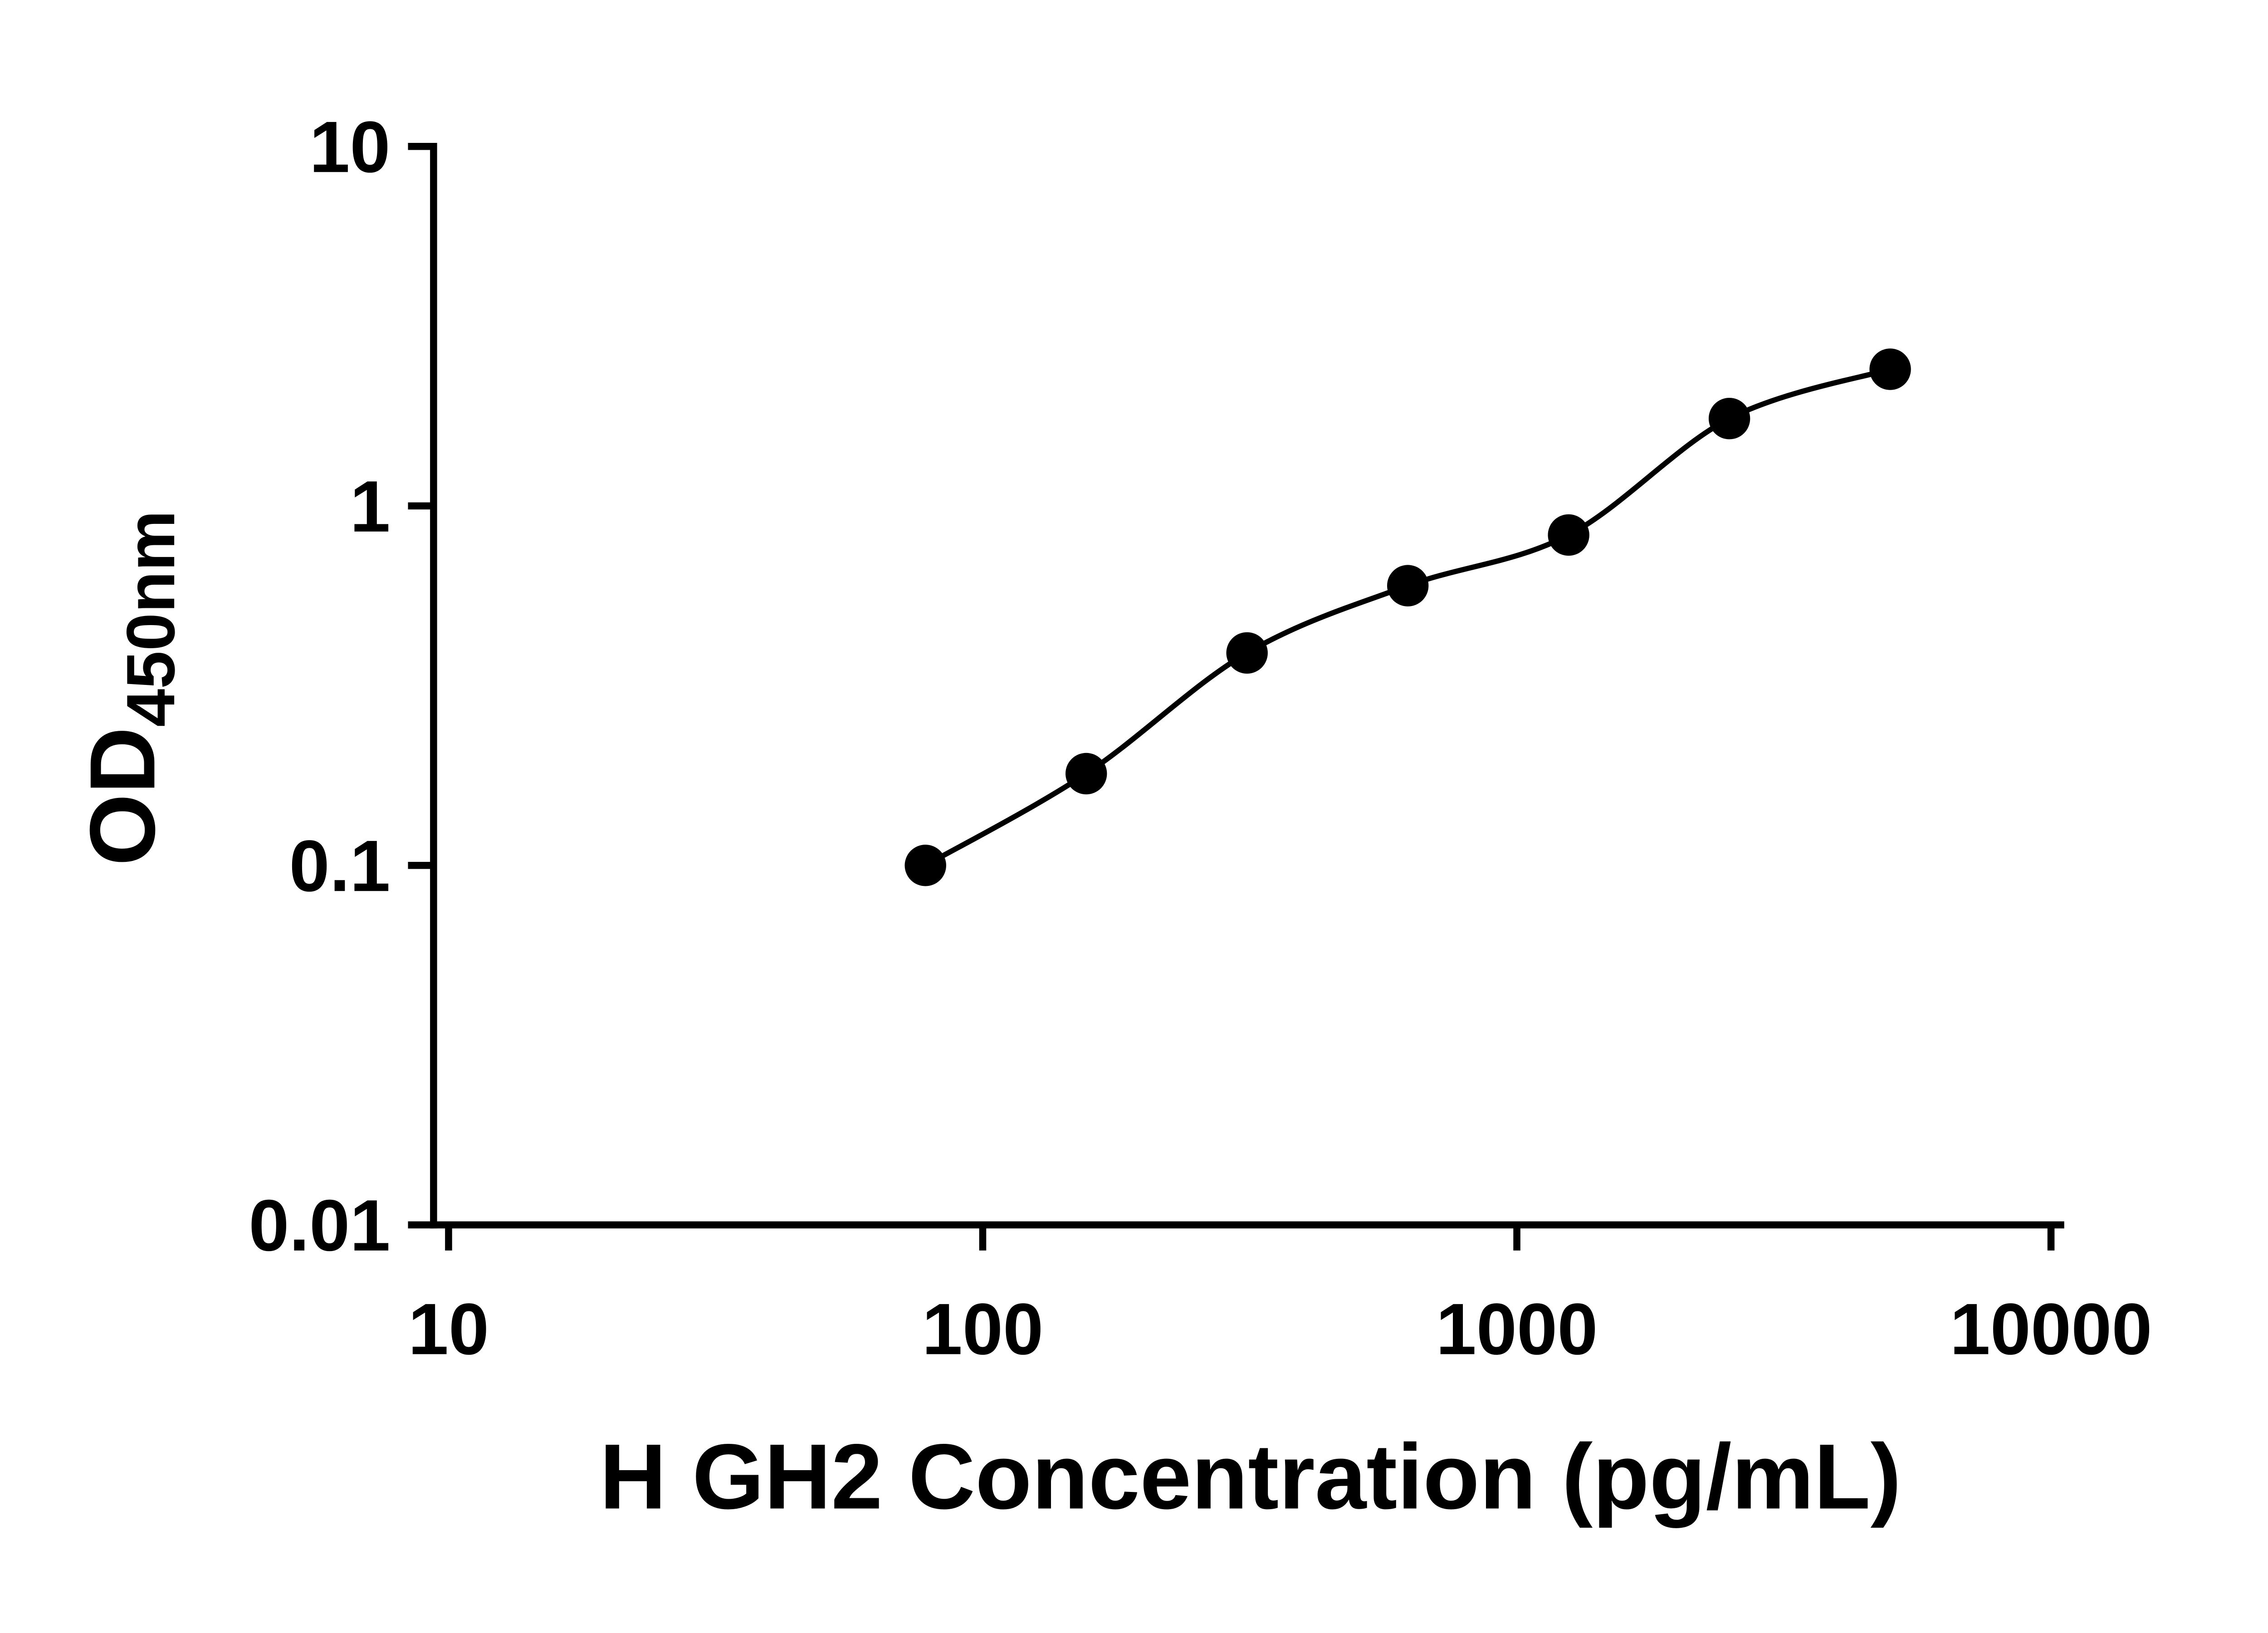  I want to click on x-axis-title: H GH2 Concentration (pg/mL), so click(1251, 1477).